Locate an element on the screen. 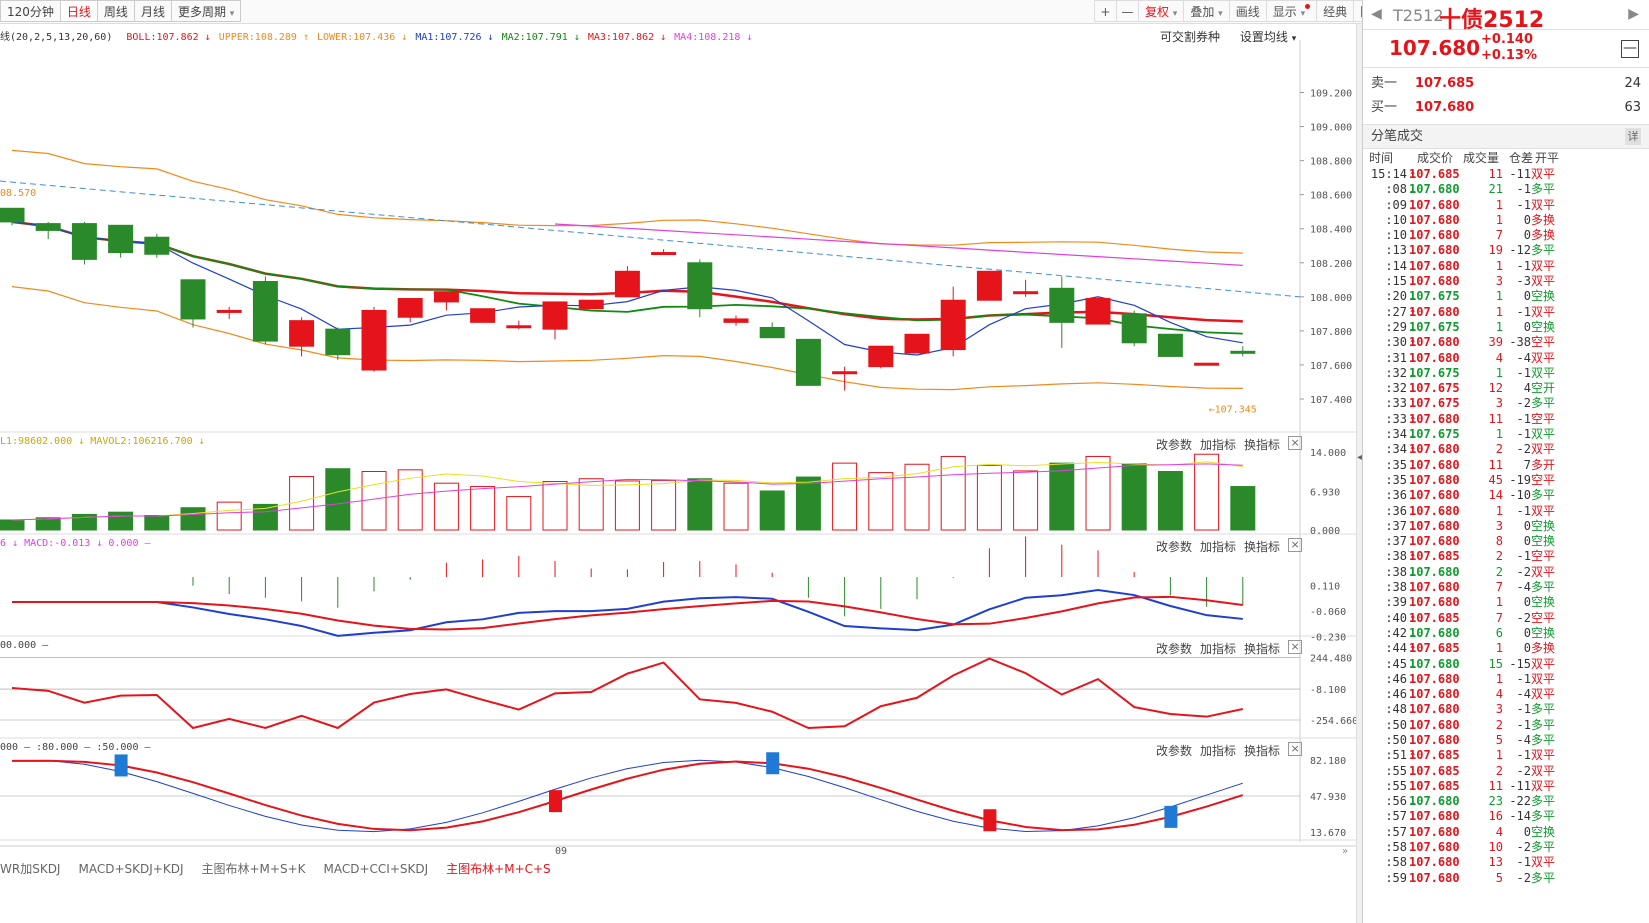 The width and height of the screenshot is (1649, 923). tick-row: :38 107.685 ↑ 2 -1 空平 is located at coordinates (1506, 556).